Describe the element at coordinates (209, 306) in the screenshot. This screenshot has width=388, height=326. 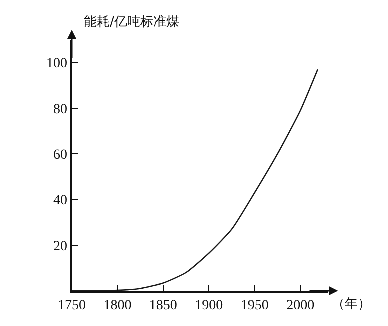
I see `x-tick-label: 1900` at that location.